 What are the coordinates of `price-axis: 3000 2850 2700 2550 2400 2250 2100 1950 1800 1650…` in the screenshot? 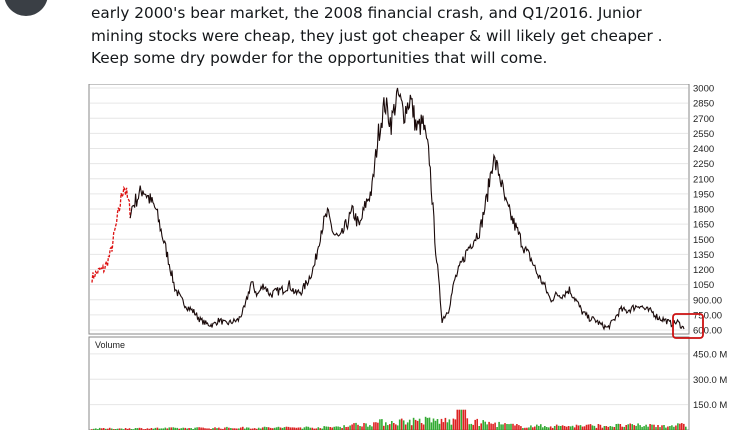 It's located at (707, 210).